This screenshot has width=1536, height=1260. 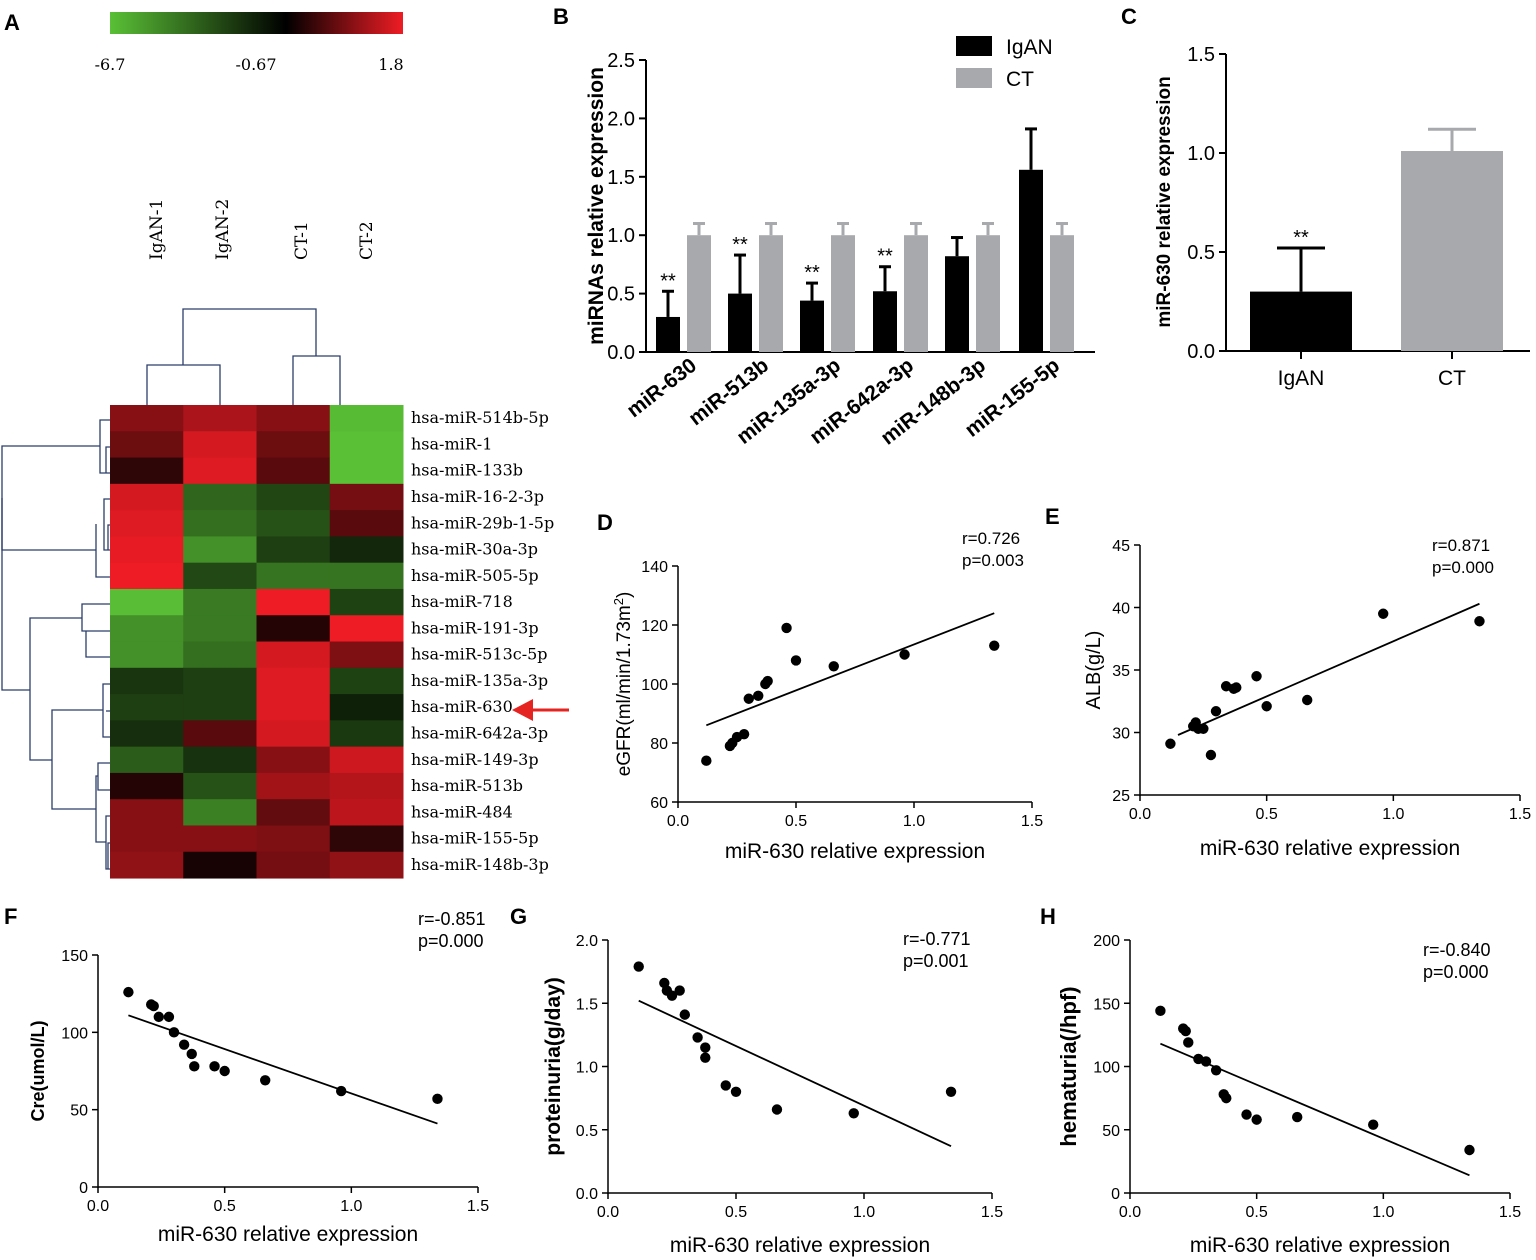 What do you see at coordinates (1330, 848) in the screenshot?
I see `x-axis-label: miR-630 relative expression` at bounding box center [1330, 848].